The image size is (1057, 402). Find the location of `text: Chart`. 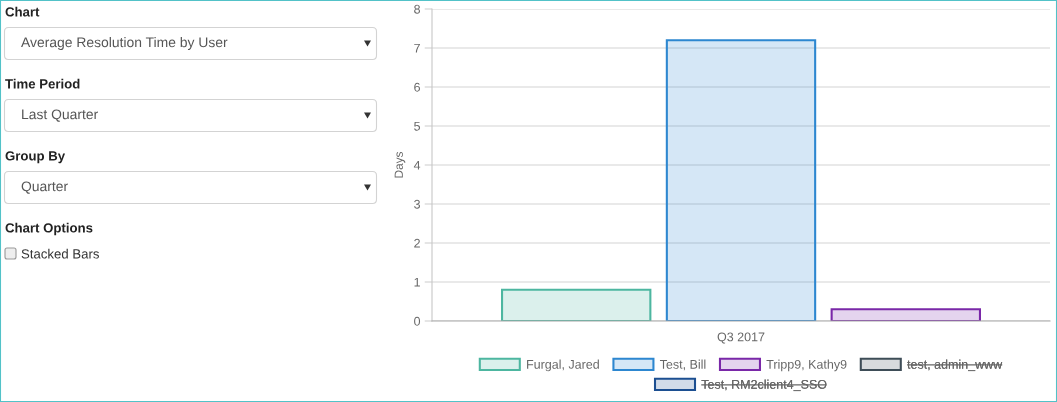

text: Chart is located at coordinates (22, 11).